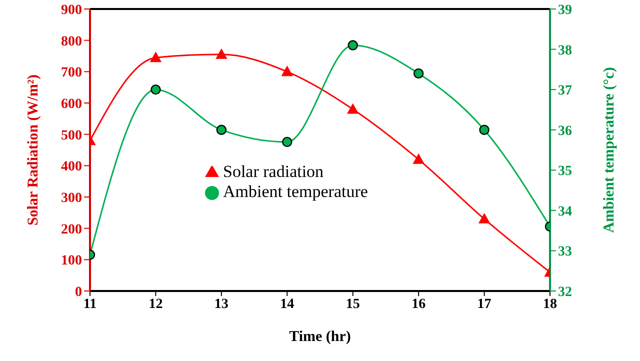  I want to click on y-axis-title: Solar Radiation (W/m²), so click(33, 150).